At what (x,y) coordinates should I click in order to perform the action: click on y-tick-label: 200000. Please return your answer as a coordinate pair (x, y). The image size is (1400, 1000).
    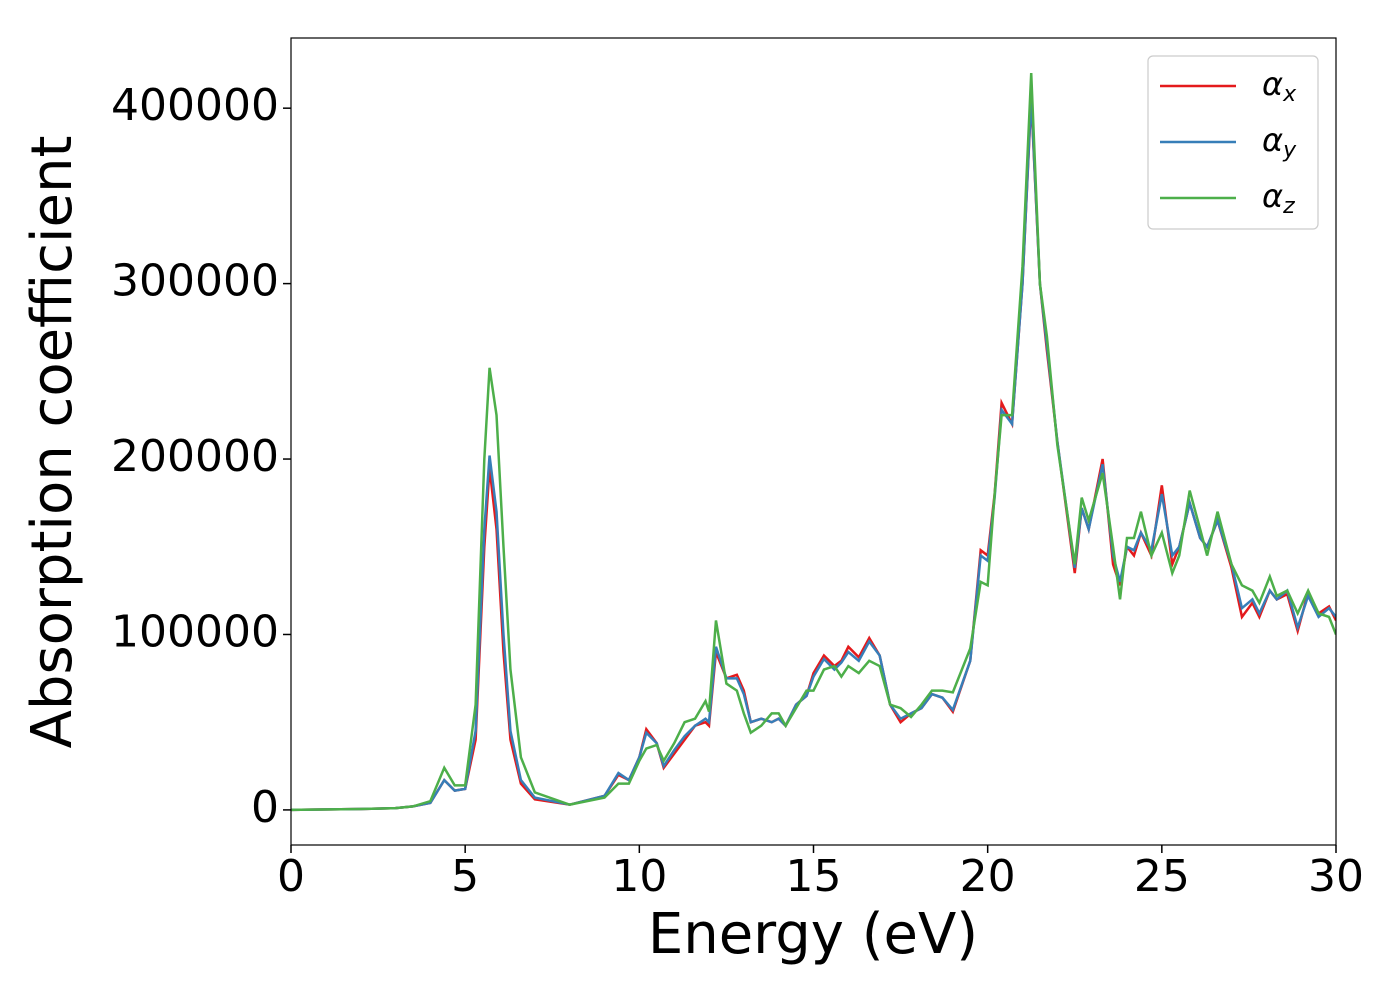
    Looking at the image, I should click on (195, 456).